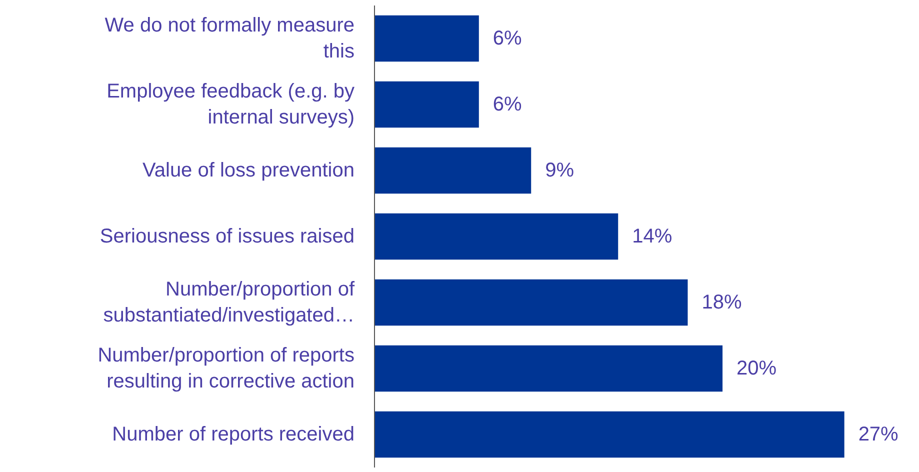 This screenshot has width=919, height=472. Describe the element at coordinates (722, 303) in the screenshot. I see `data-label: 18%` at that location.